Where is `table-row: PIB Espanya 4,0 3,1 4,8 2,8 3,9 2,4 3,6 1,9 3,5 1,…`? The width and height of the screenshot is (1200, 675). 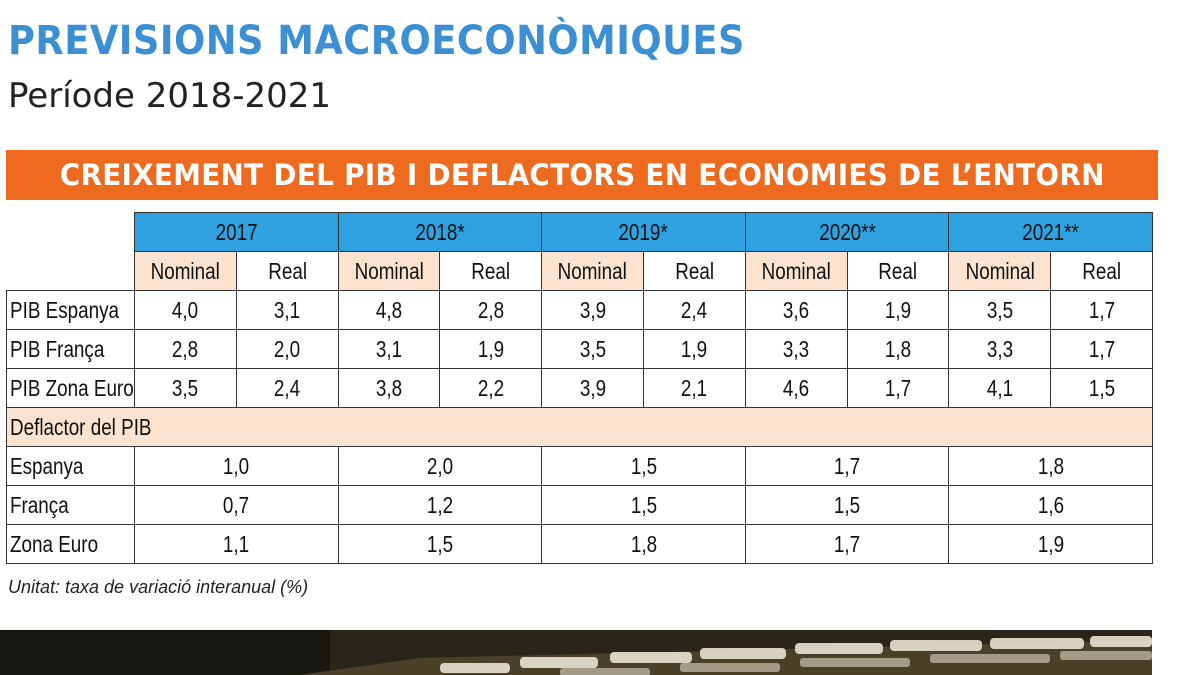
table-row: PIB Espanya 4,0 3,1 4,8 2,8 3,9 2,4 3,6 1,9 3,5 1,… is located at coordinates (580, 310).